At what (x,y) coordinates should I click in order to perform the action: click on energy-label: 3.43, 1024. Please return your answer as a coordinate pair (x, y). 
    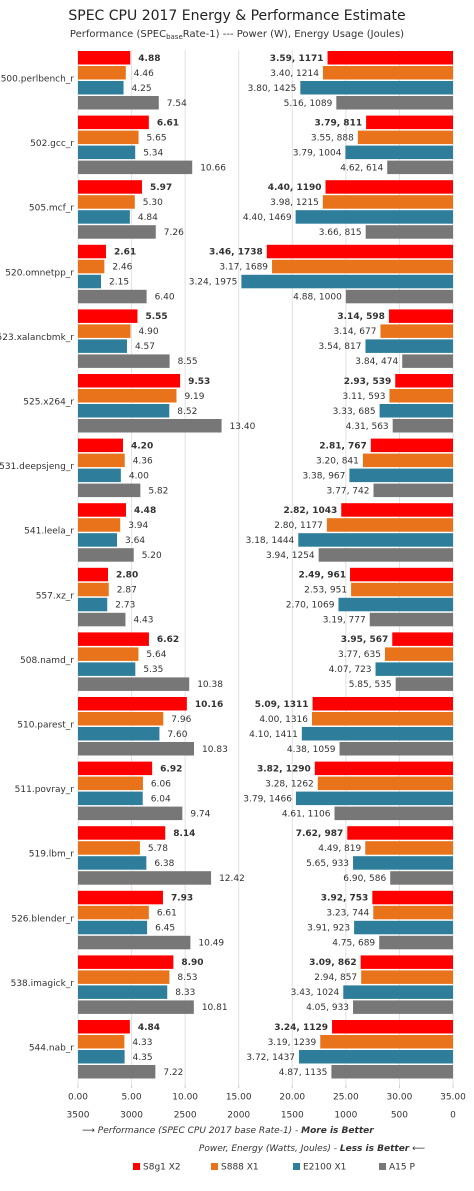
    Looking at the image, I should click on (315, 993).